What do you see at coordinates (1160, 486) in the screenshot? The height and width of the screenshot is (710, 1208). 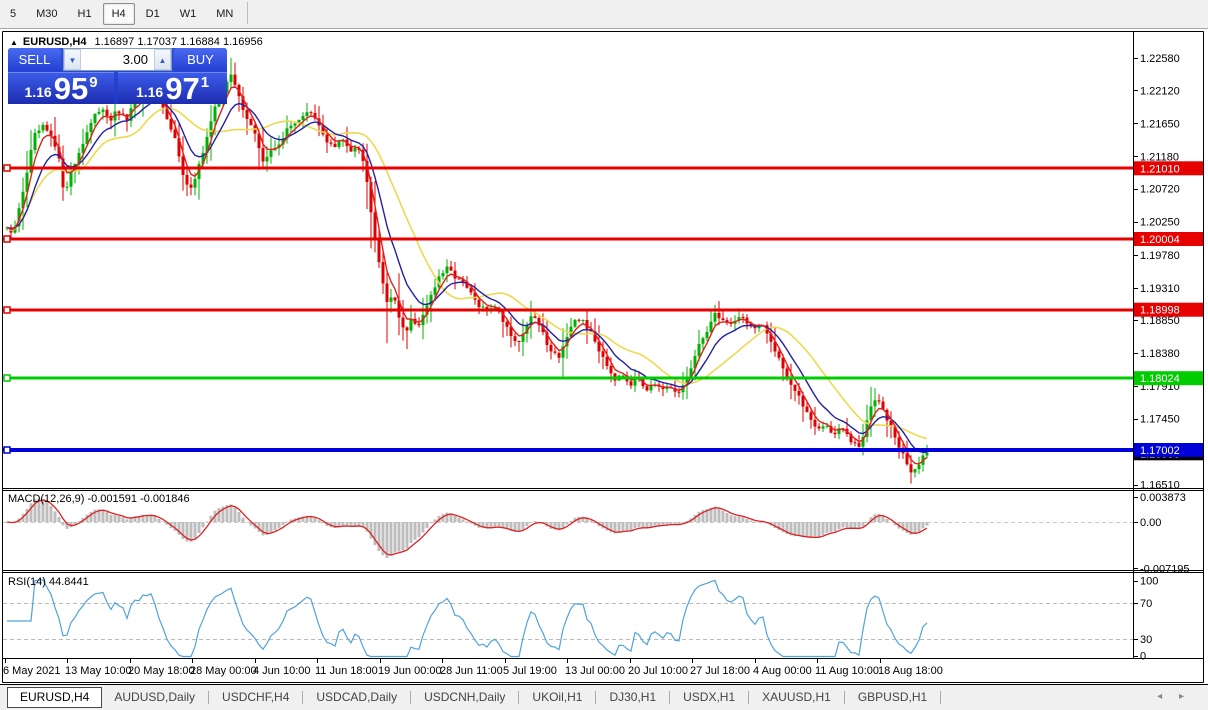 I see `svg-text: 1.16510` at bounding box center [1160, 486].